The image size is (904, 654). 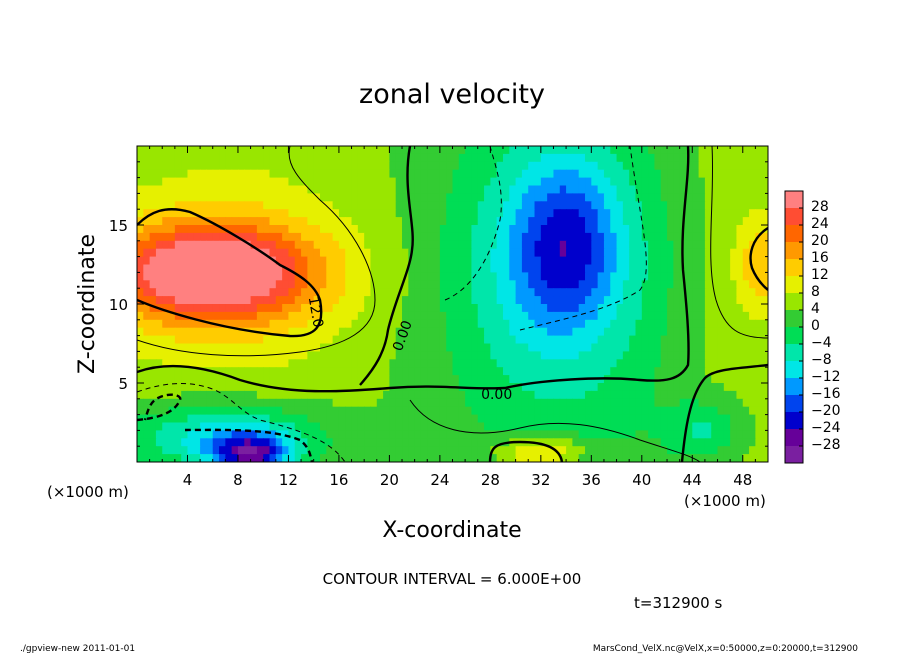 I want to click on contour-label: 12.0, so click(x=315, y=311).